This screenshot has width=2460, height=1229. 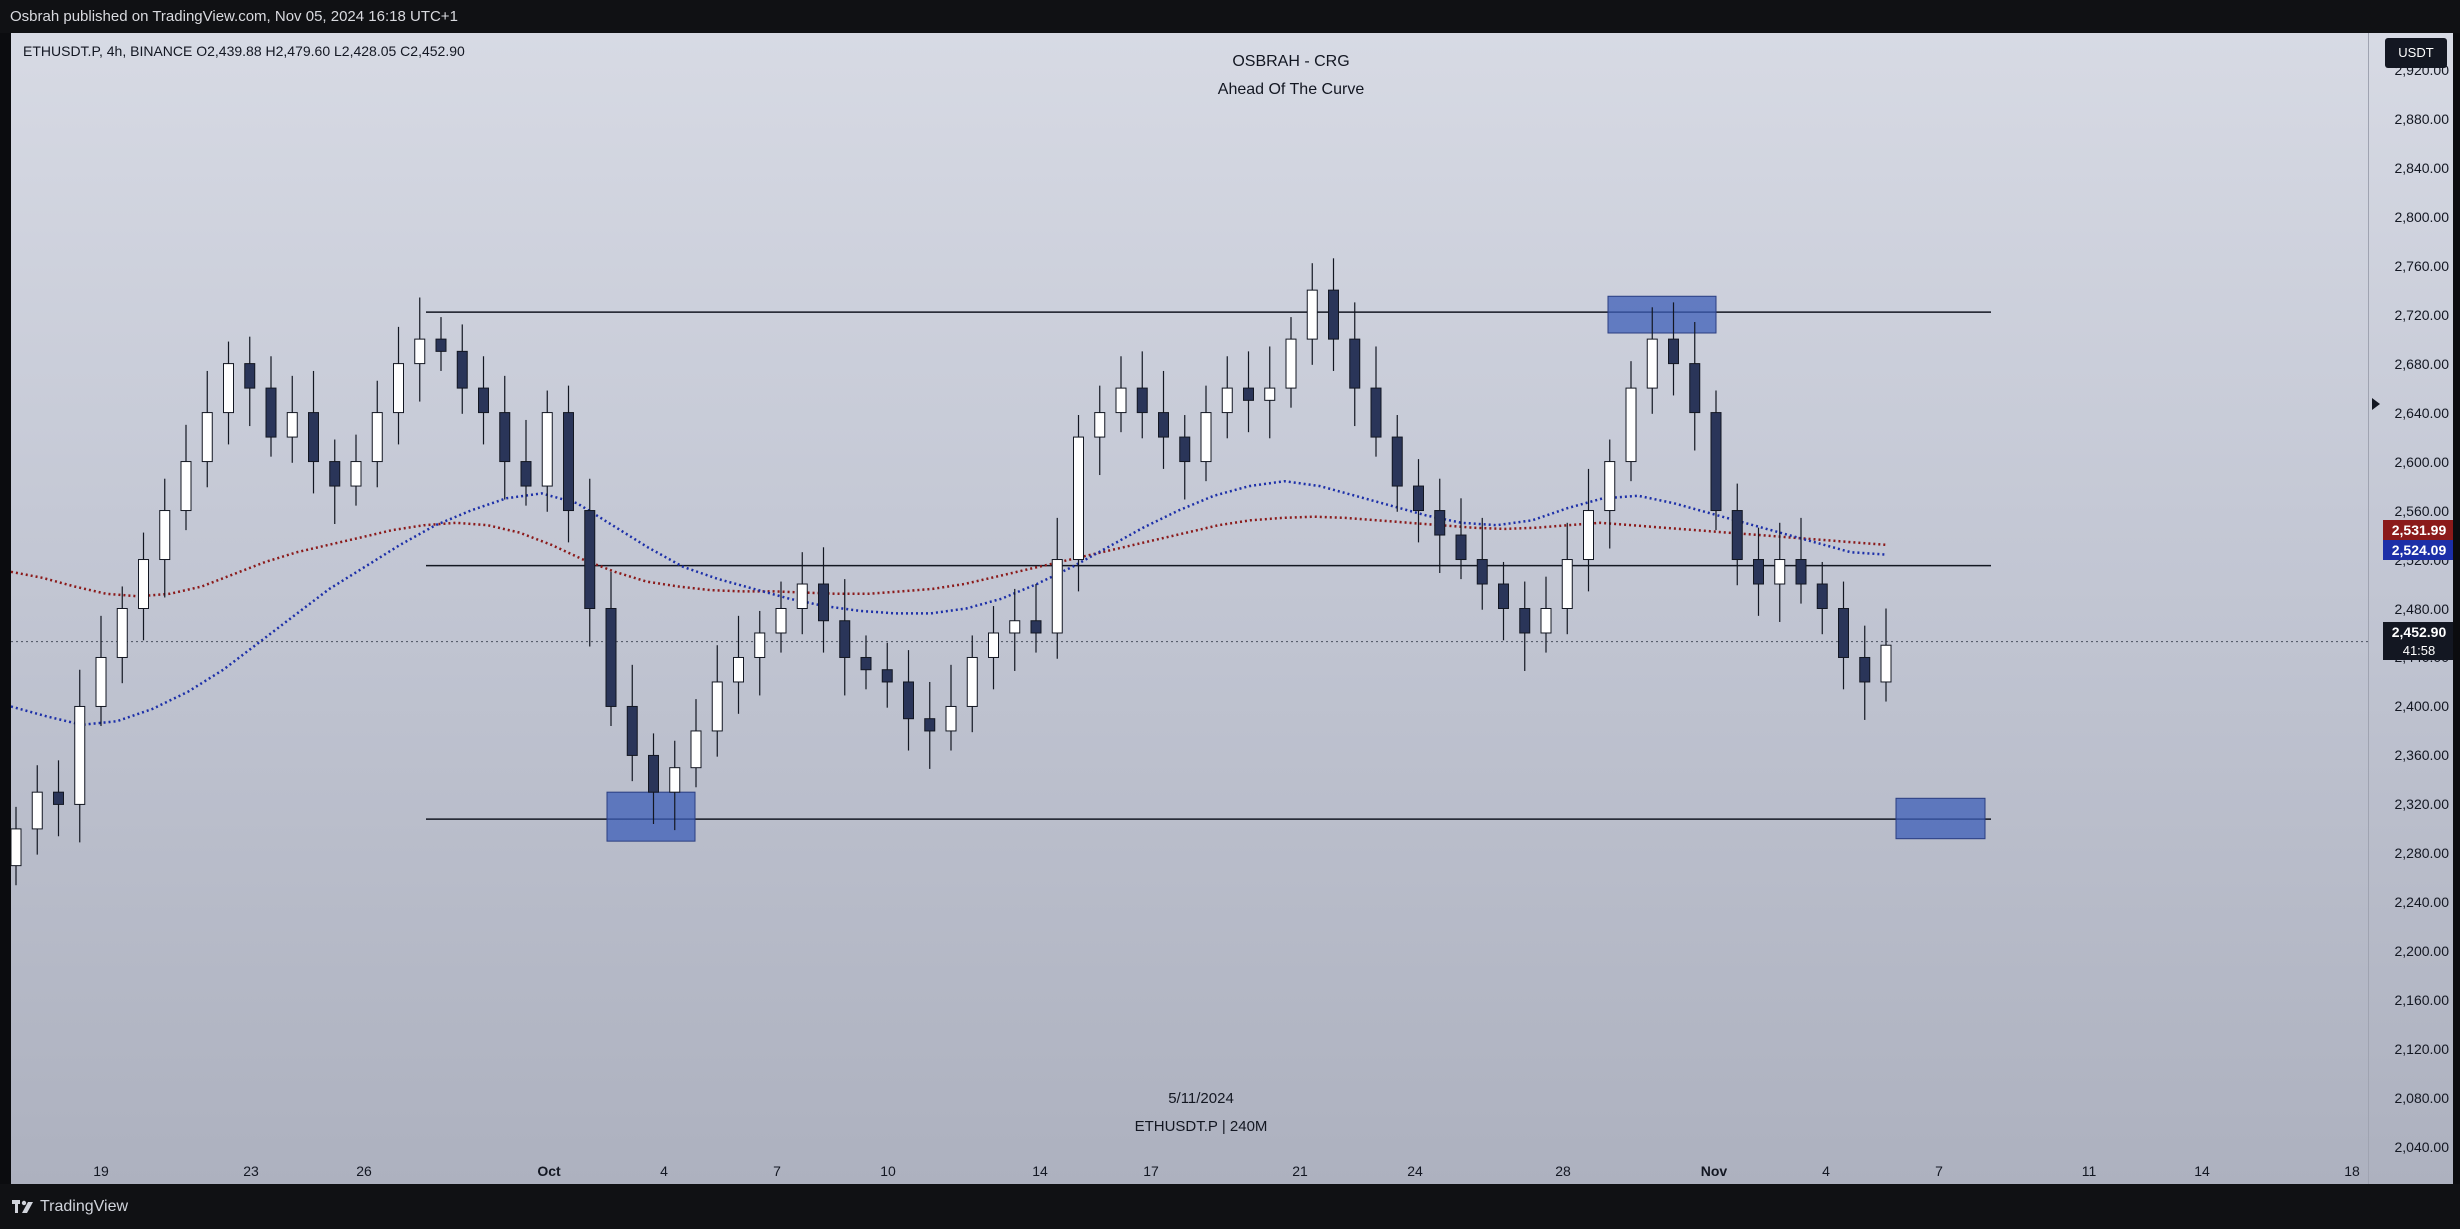 I want to click on chart-subtitle: Ahead Of The Curve, so click(x=1291, y=89).